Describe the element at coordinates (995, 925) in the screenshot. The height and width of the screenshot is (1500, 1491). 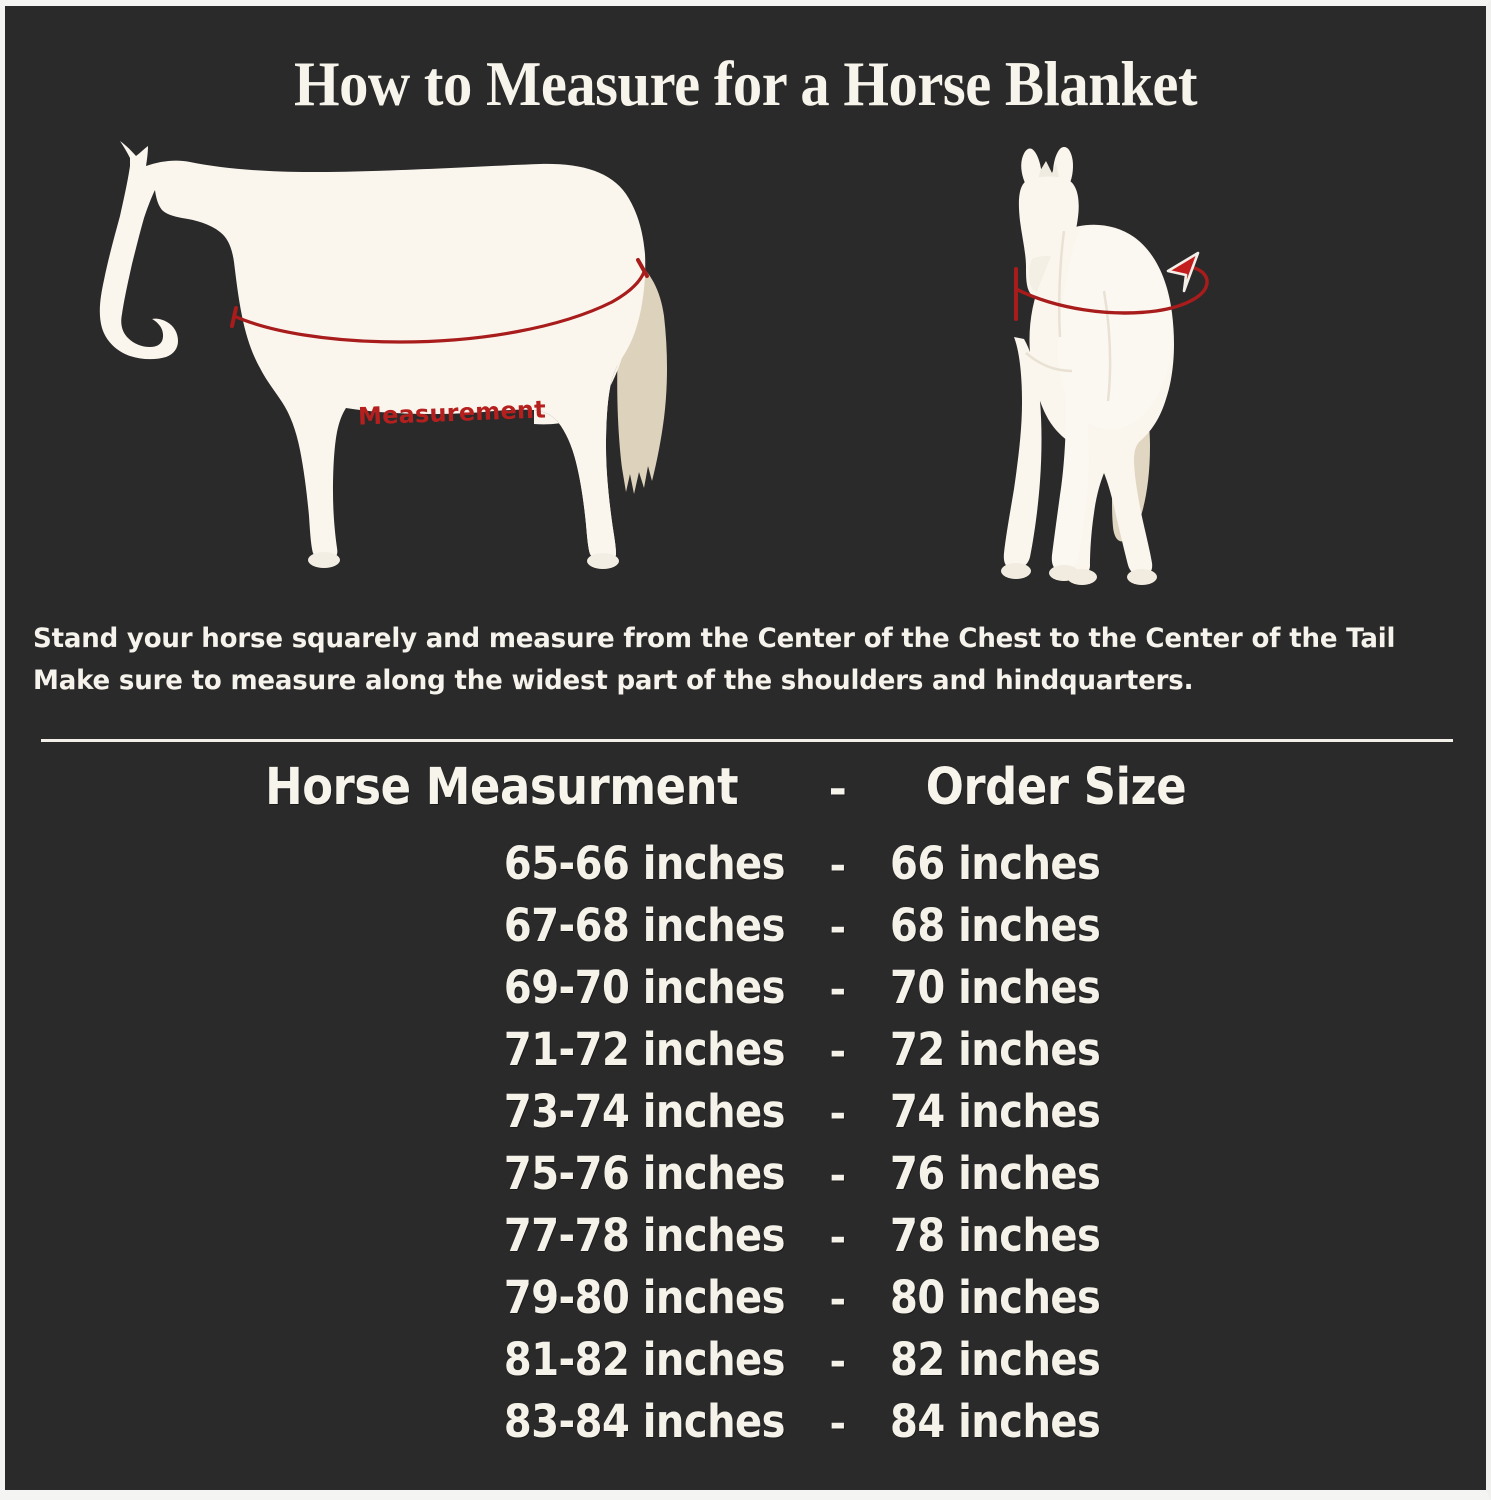
I see `cell-order-size: 68 inches` at that location.